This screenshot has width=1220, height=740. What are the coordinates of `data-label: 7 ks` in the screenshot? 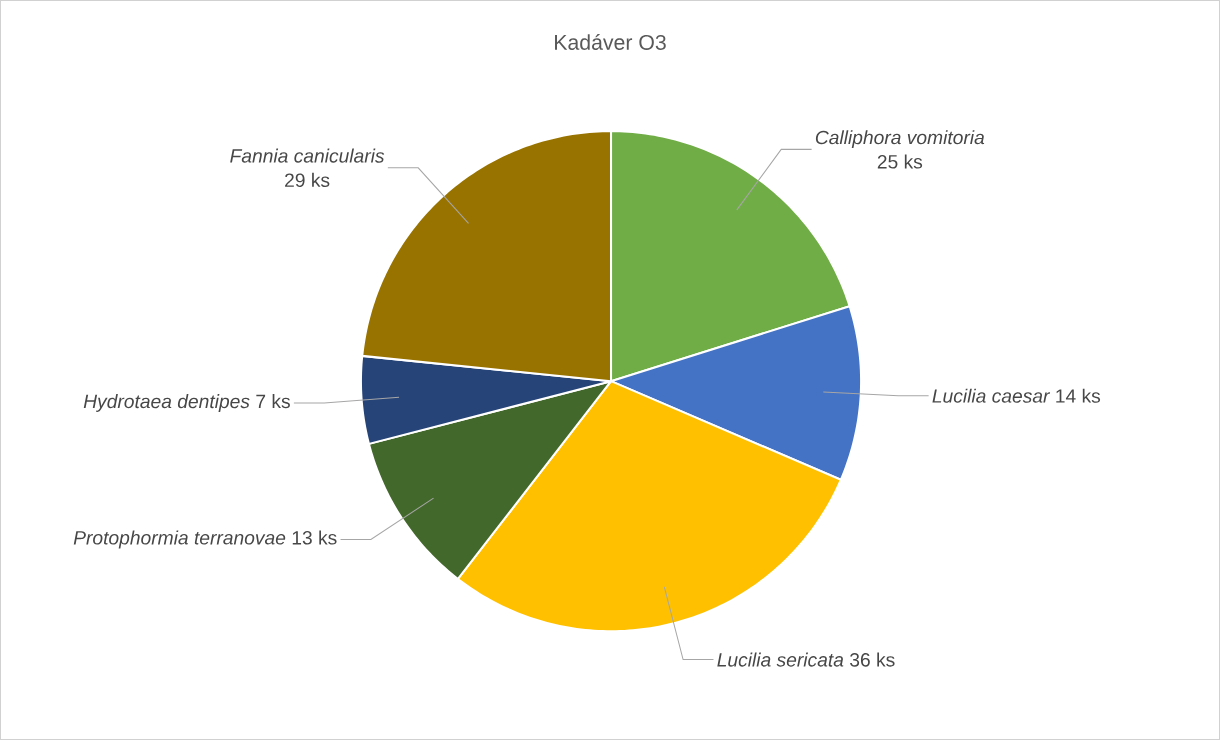 It's located at (273, 401).